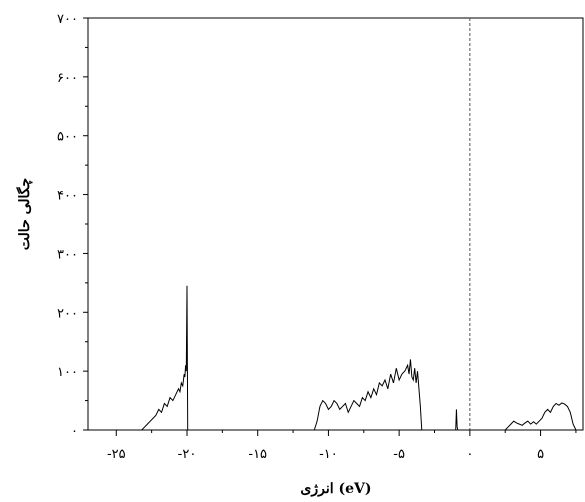 The width and height of the screenshot is (585, 502). I want to click on y-axis-ticks: ۰ ۱۰۰ ۲۰۰ ۳۰۰ ۴۰۰ ۵۰۰ ۶۰۰ ۷۰۰, so click(72, 225).